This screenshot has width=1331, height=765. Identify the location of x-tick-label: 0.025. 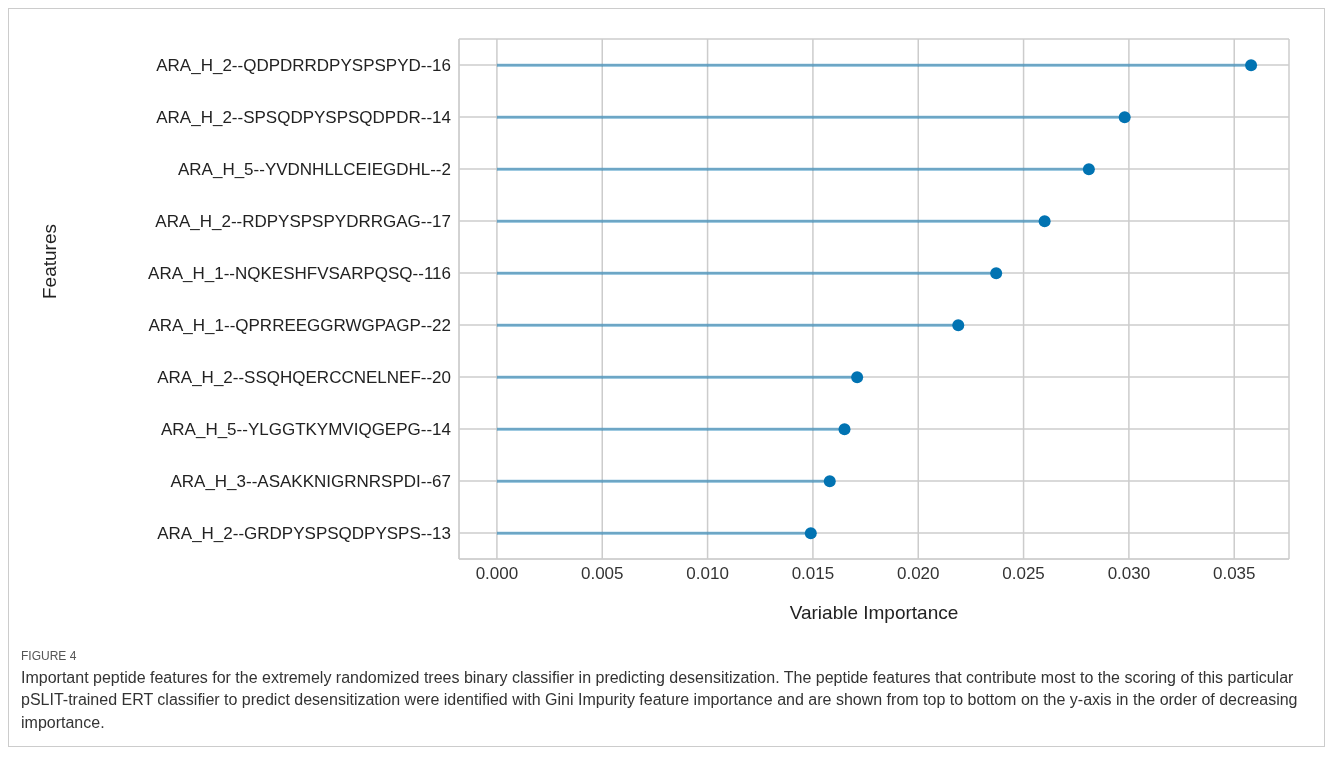
(1023, 574).